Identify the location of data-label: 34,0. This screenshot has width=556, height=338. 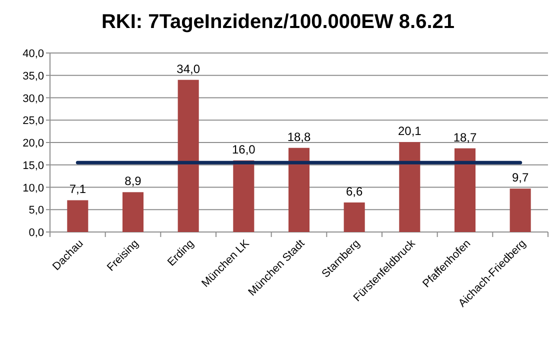
(188, 69).